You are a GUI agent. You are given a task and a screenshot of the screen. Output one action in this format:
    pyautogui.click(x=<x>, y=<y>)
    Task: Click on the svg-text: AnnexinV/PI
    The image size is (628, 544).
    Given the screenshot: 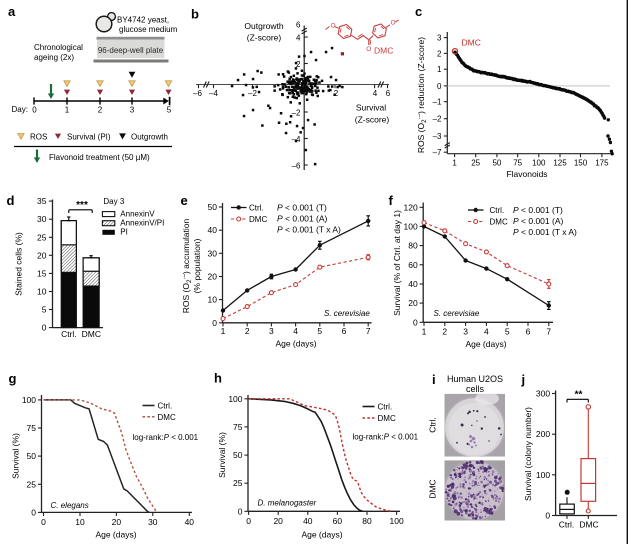 What is the action you would take?
    pyautogui.click(x=142, y=223)
    